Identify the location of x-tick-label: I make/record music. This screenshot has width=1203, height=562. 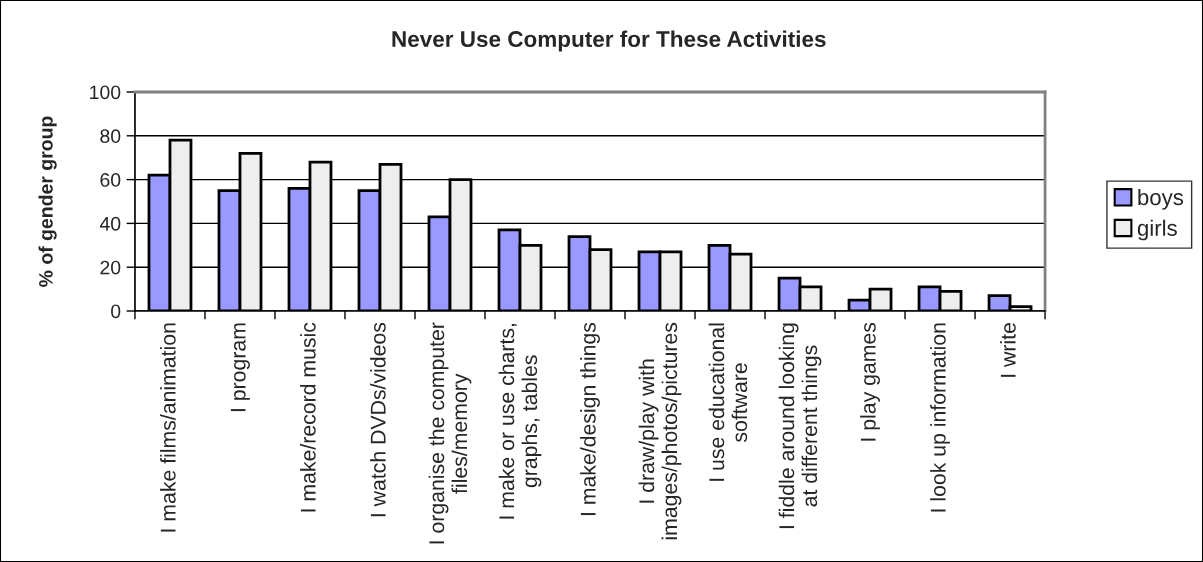
(308, 417).